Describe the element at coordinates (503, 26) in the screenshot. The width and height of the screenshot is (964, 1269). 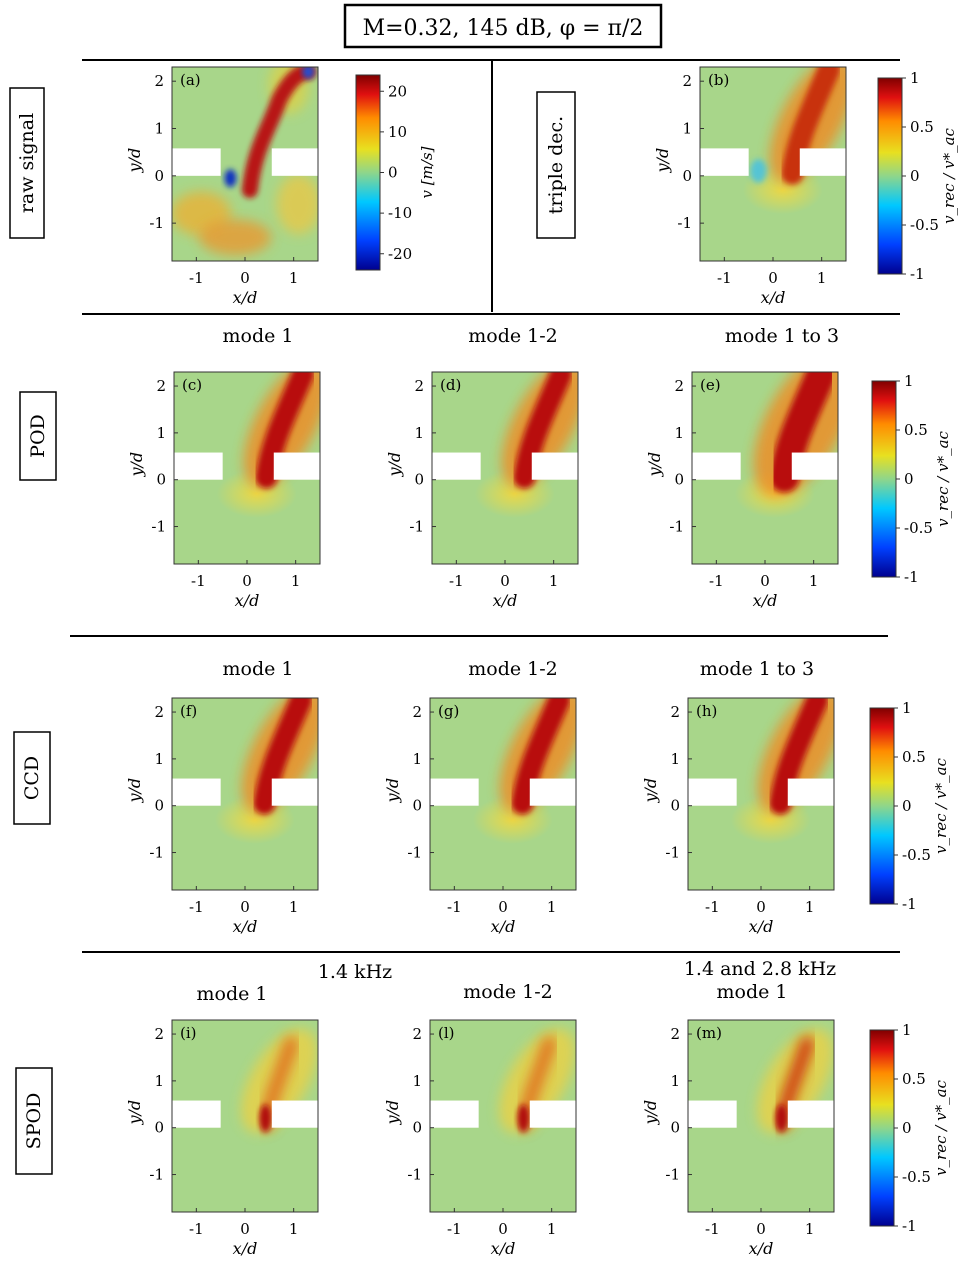
I see `title-box` at that location.